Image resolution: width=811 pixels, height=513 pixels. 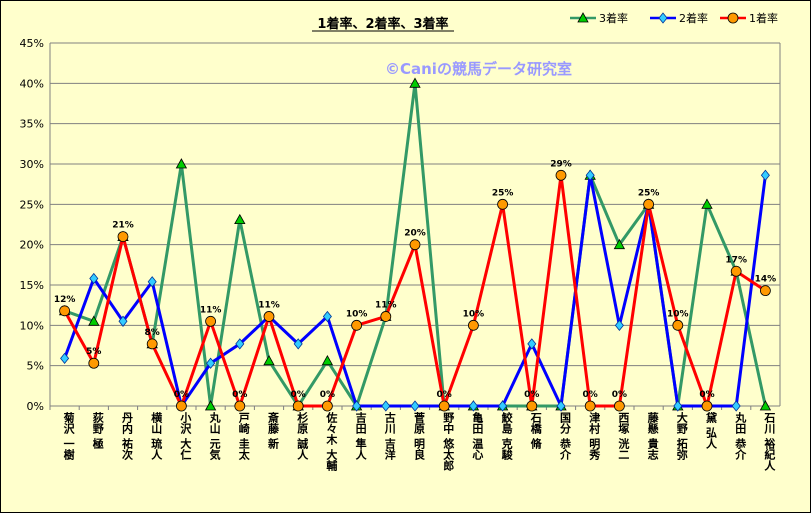 I want to click on x-tick-label: 斎藤 新, so click(x=273, y=430).